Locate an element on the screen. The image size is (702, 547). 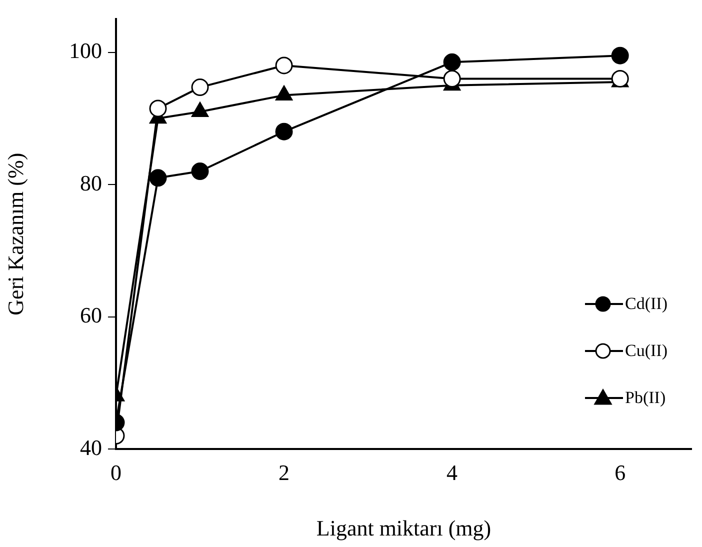
legend-label: Cd(II) is located at coordinates (646, 304).